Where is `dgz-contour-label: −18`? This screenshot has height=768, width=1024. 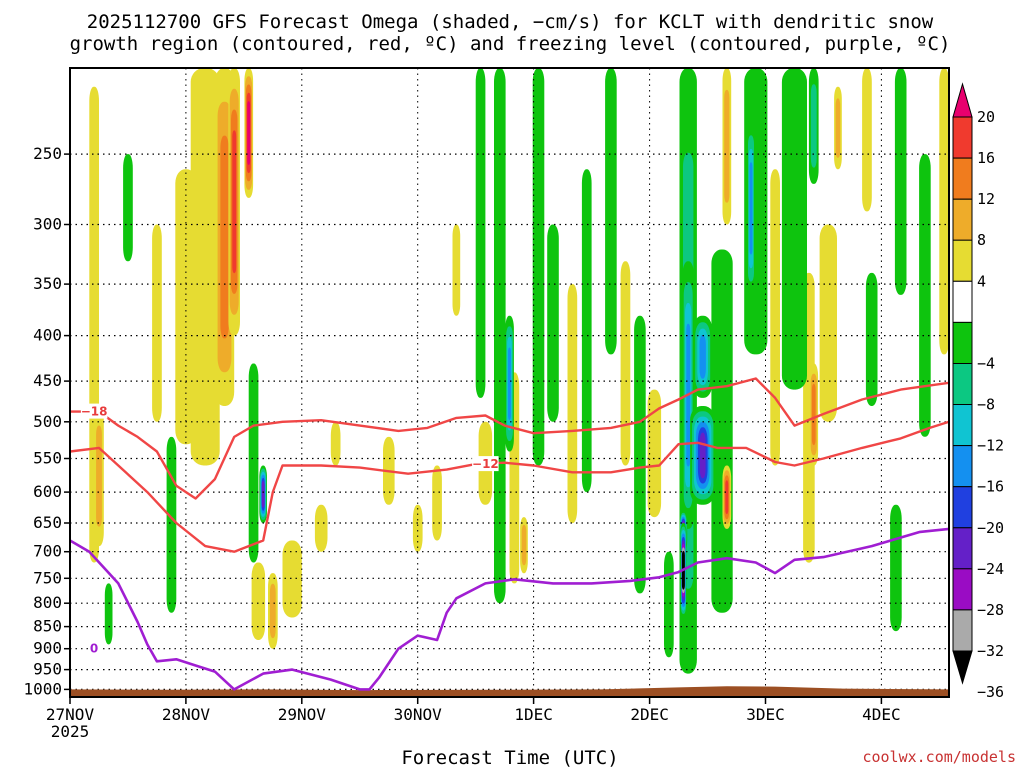
dgz-contour-label: −18 is located at coordinates (94, 412).